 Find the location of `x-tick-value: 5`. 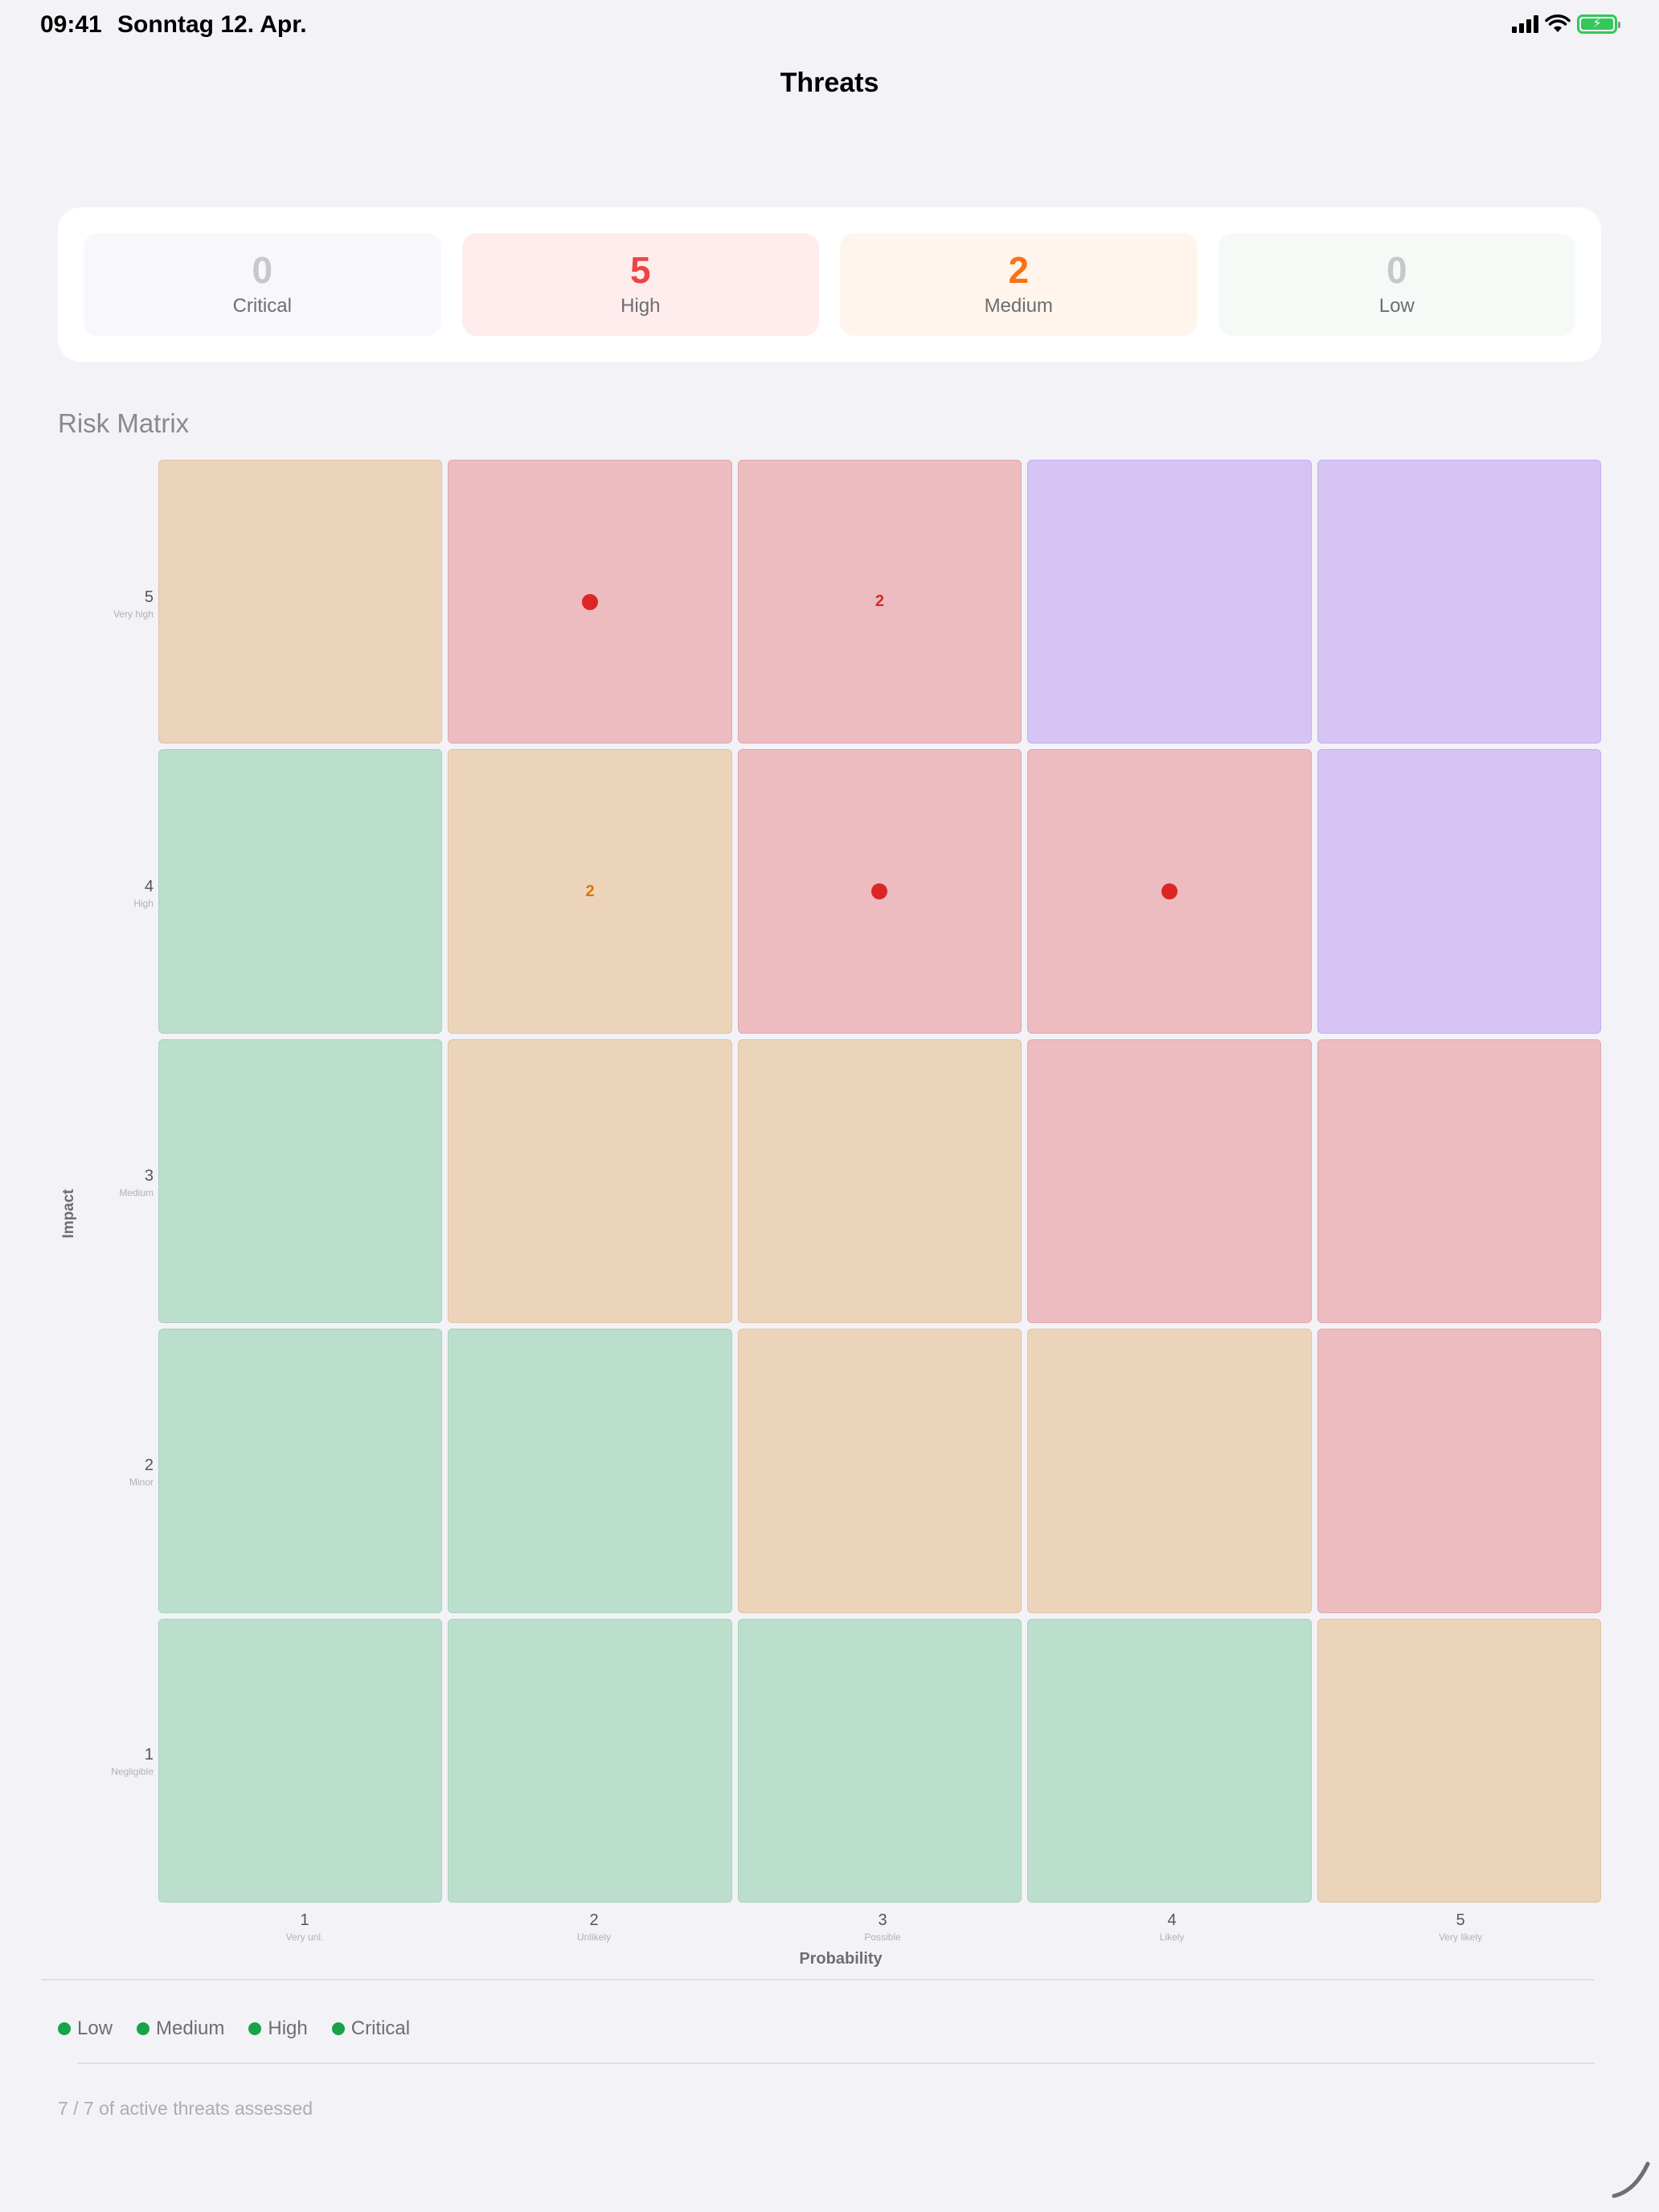

x-tick-value: 5 is located at coordinates (1460, 1920).